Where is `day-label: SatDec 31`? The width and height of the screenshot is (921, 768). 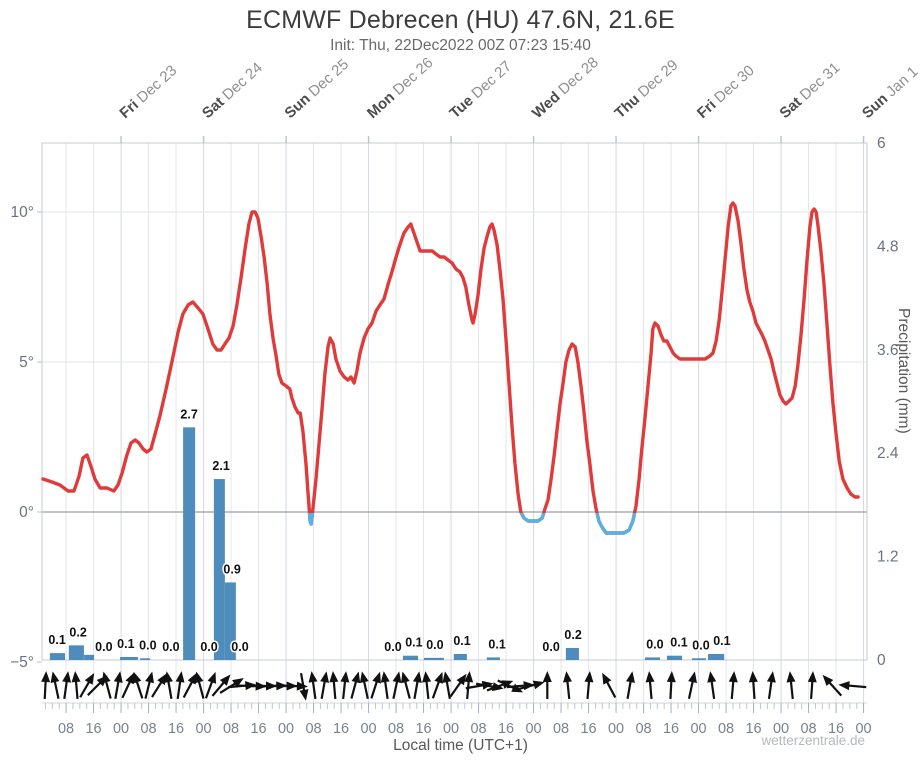 day-label: SatDec 31 is located at coordinates (809, 90).